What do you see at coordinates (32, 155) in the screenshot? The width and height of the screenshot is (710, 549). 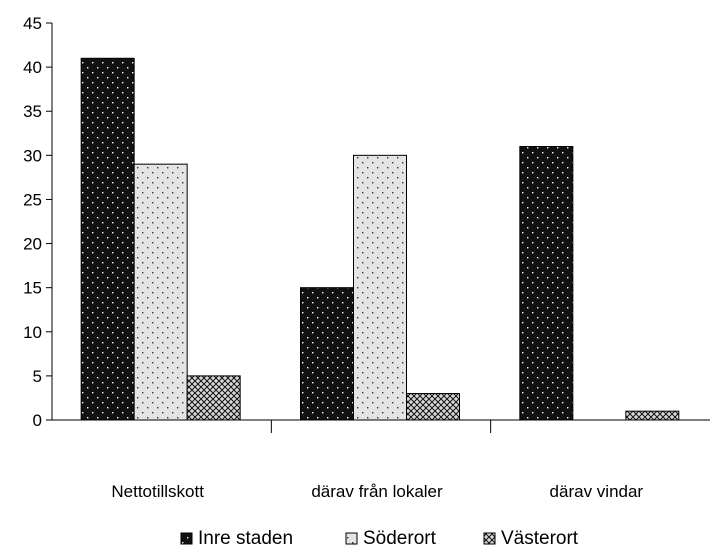 I see `y-tick-label: 30` at bounding box center [32, 155].